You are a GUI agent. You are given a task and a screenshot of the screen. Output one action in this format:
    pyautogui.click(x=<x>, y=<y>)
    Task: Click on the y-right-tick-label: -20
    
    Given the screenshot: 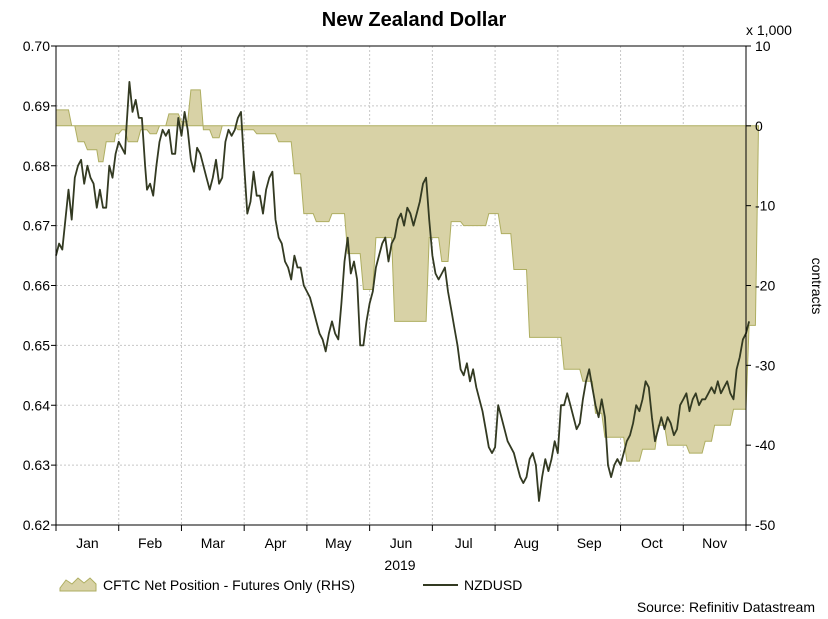 What is the action you would take?
    pyautogui.click(x=765, y=286)
    